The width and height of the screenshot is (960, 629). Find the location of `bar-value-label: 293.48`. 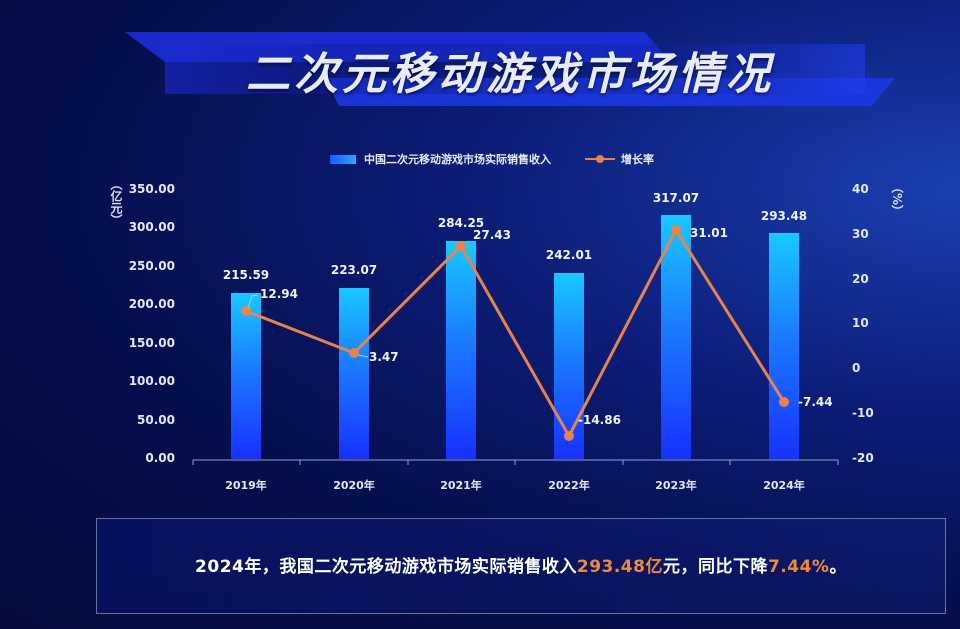

bar-value-label: 293.48 is located at coordinates (784, 216).